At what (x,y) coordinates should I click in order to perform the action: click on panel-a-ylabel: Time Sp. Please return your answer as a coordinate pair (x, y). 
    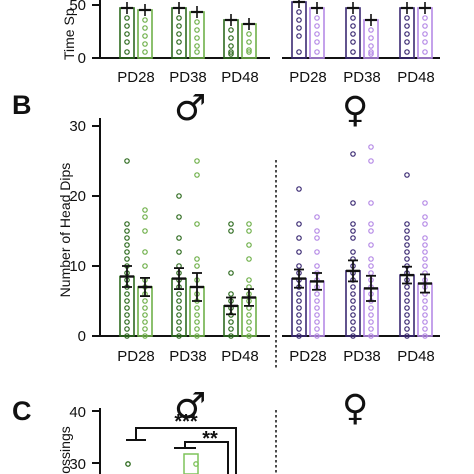
    Looking at the image, I should click on (69, 34).